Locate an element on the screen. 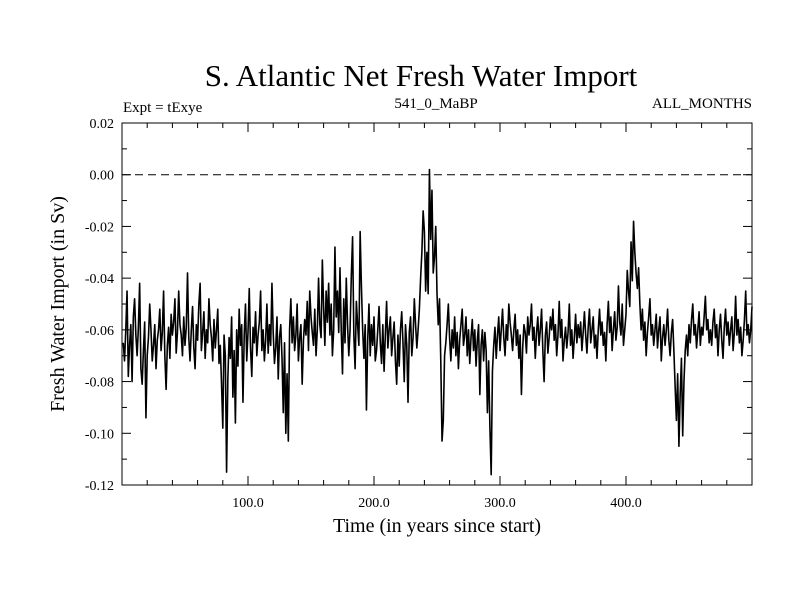 Image resolution: width=800 pixels, height=600 pixels. x-tick-label: 300.0 is located at coordinates (500, 503).